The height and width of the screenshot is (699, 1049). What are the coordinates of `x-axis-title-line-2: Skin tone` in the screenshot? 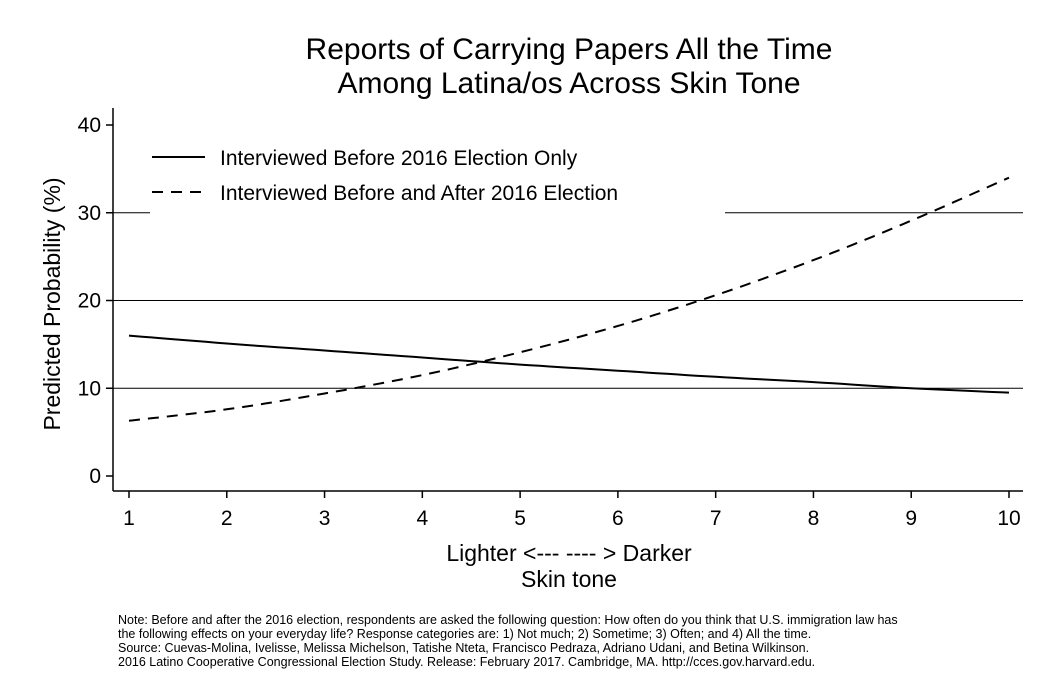 It's located at (569, 579).